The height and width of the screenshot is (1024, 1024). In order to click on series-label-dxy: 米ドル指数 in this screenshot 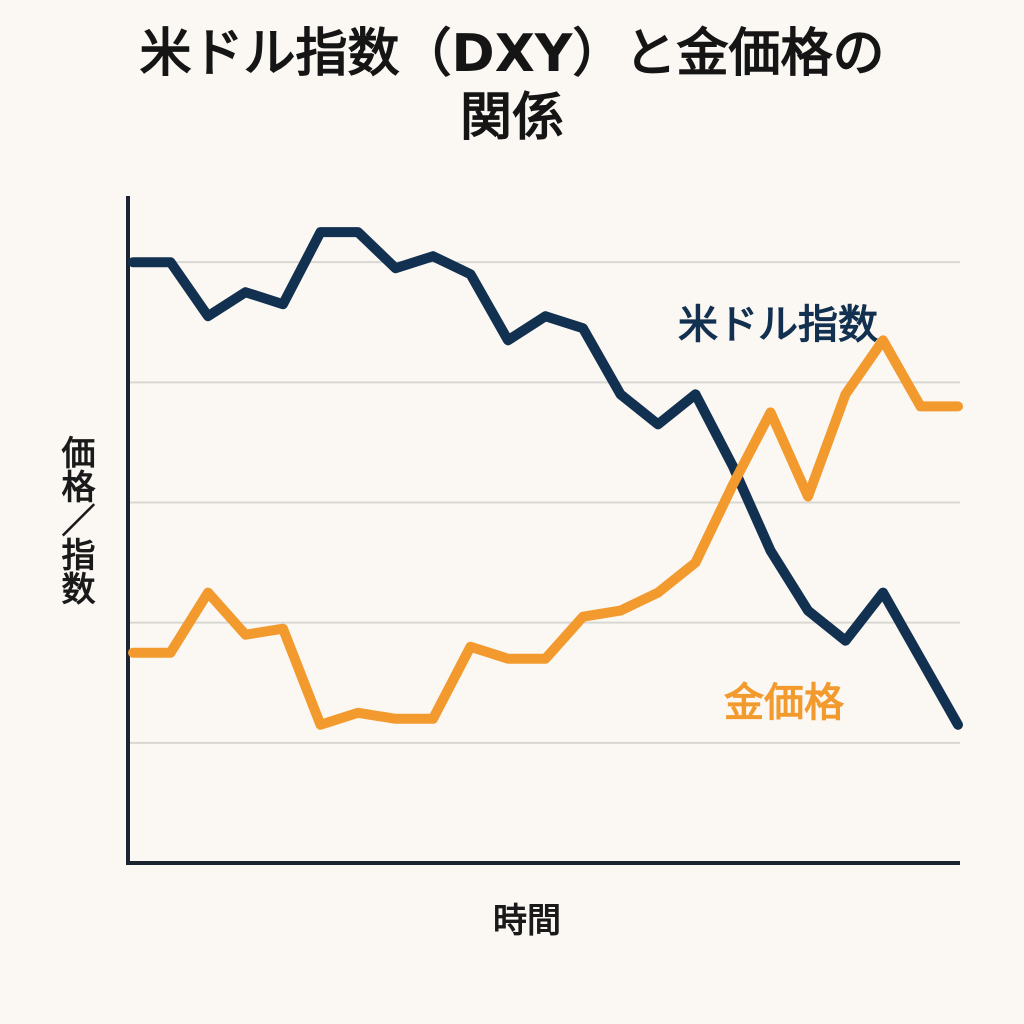, I will do `click(778, 325)`.